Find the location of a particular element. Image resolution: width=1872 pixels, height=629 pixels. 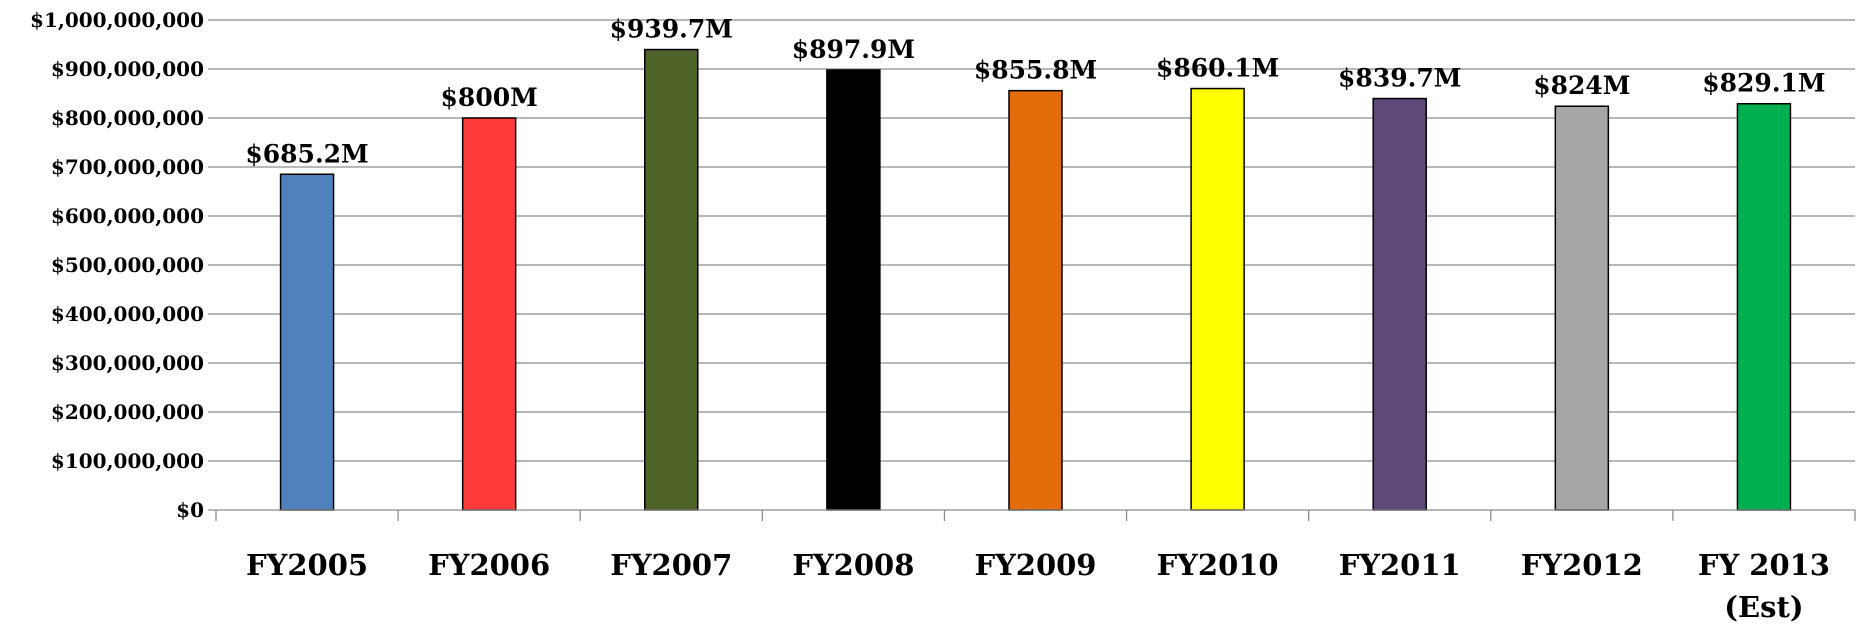

data-label-8: $829.1M is located at coordinates (1763, 83).